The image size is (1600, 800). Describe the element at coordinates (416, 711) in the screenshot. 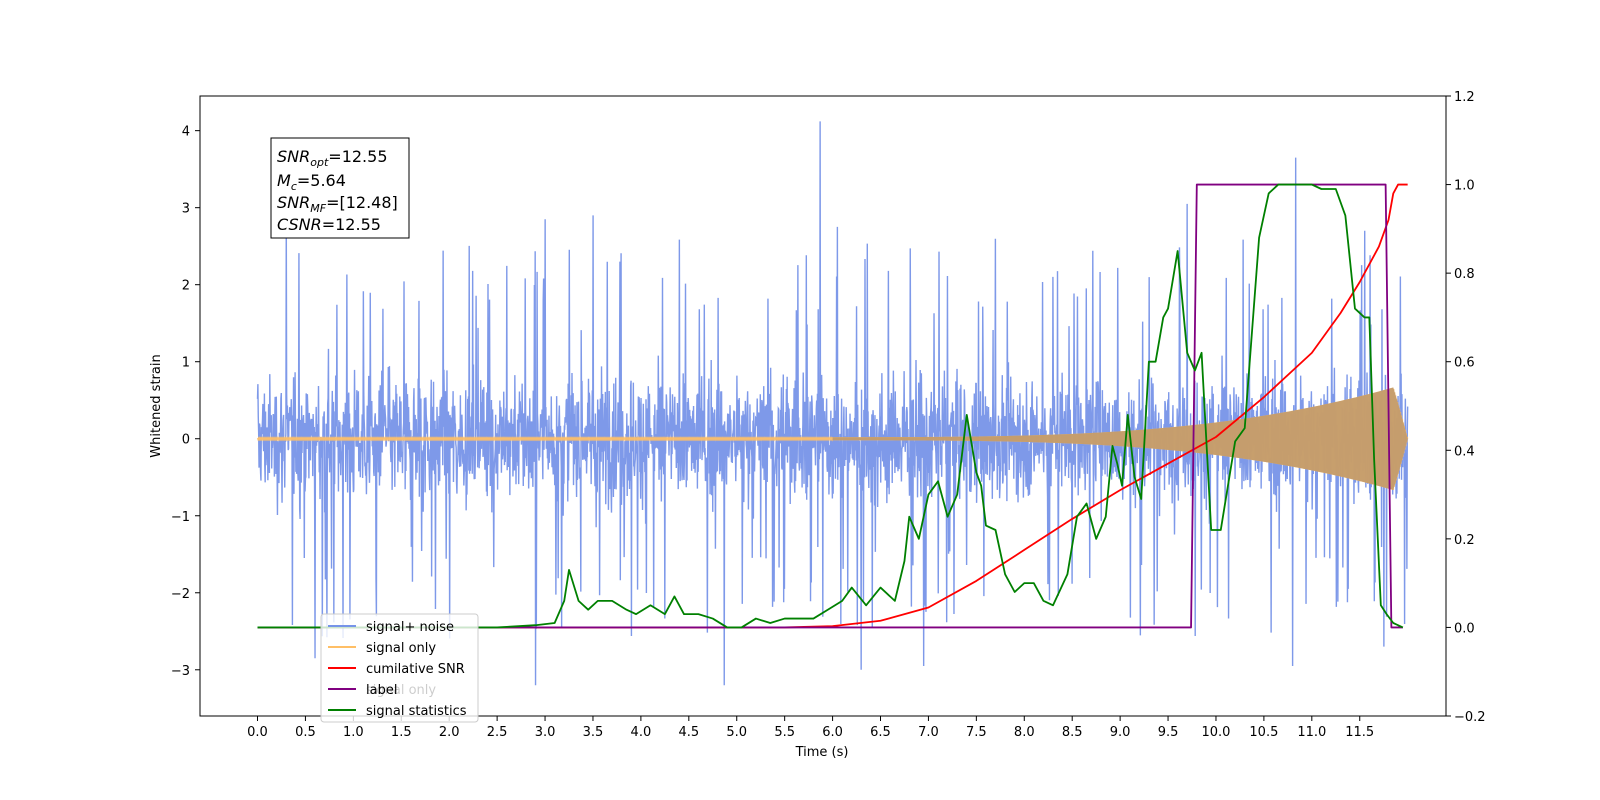

I see `legend-label-signal-statistics: signal statistics` at that location.